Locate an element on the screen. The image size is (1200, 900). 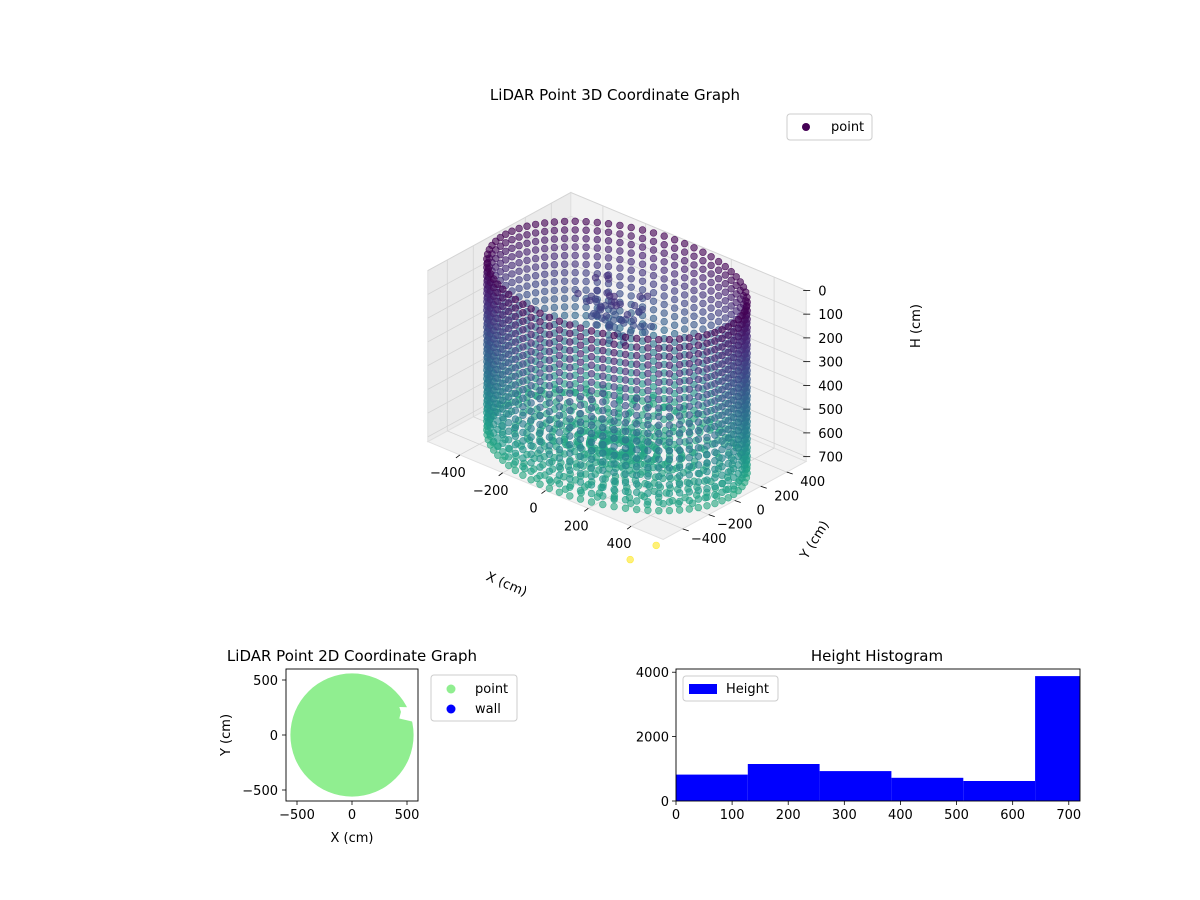
y-tick-label: −200 is located at coordinates (735, 525).